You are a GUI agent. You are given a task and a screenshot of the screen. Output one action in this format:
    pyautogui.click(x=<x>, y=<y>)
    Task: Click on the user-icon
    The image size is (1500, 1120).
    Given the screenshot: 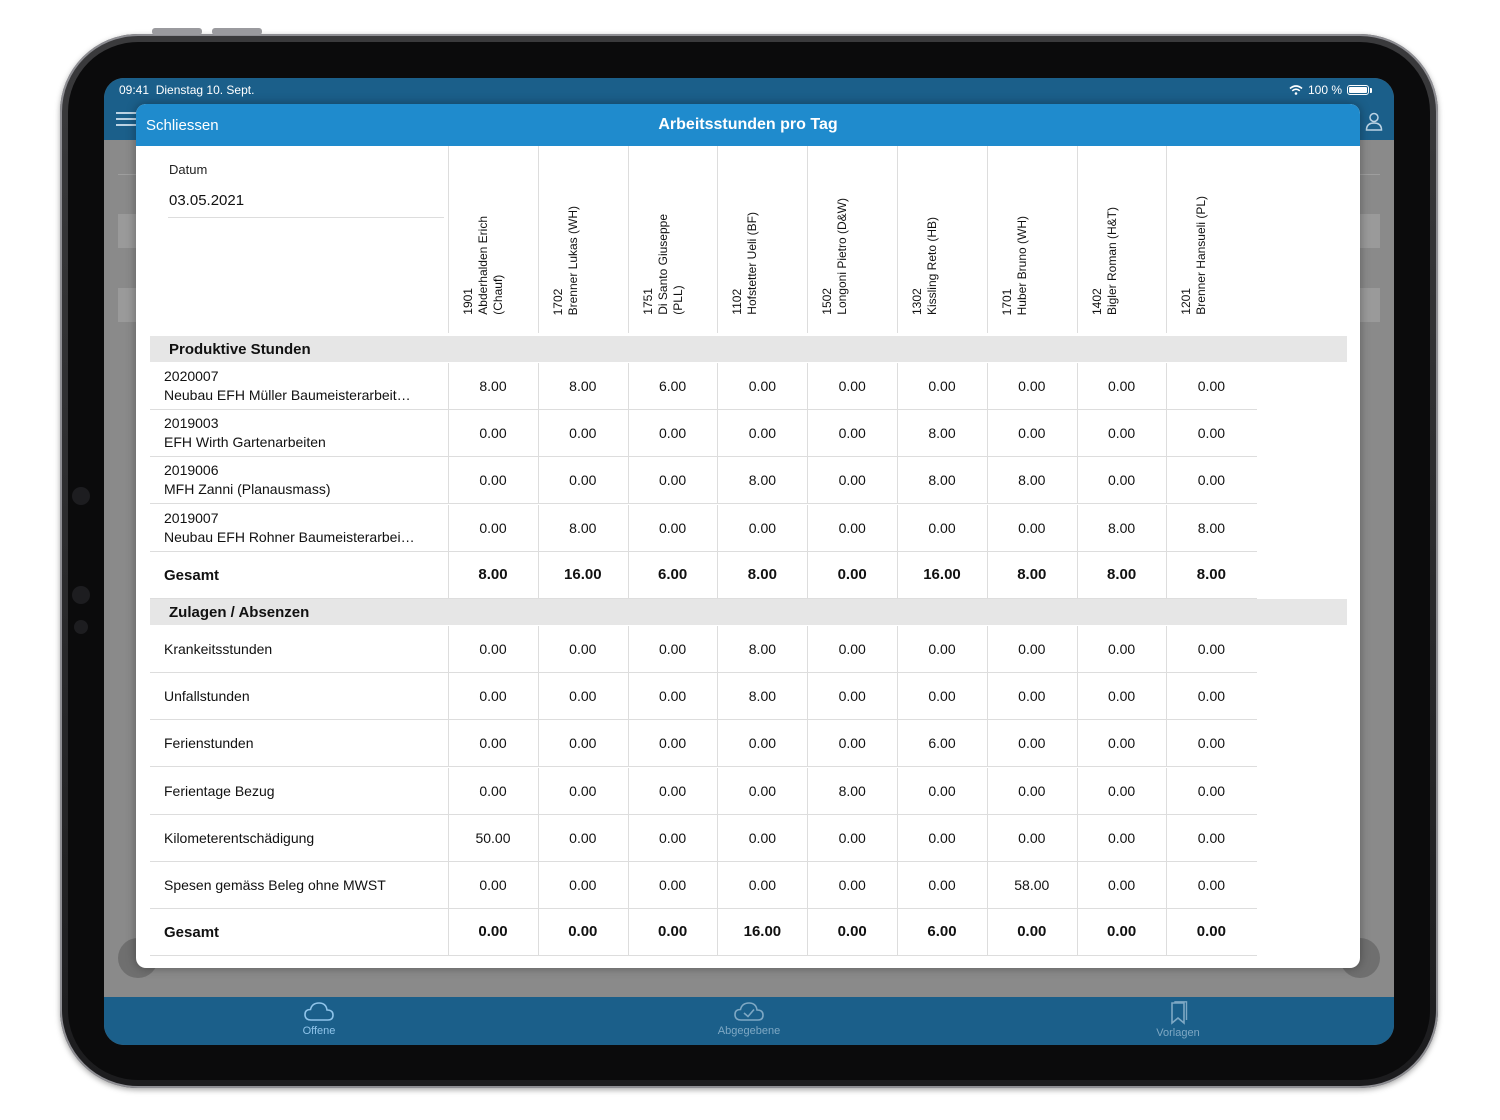 What is the action you would take?
    pyautogui.click(x=1374, y=121)
    